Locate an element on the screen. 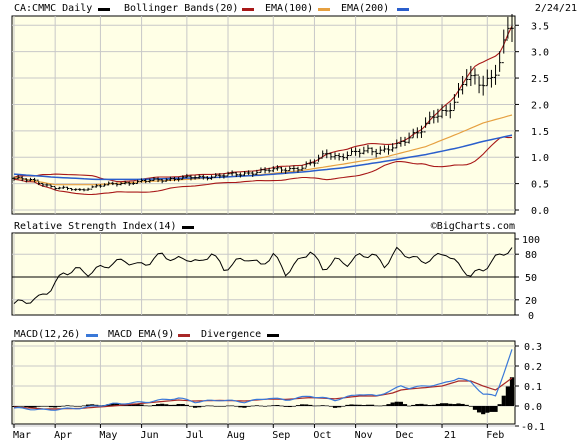  rsi-tick-label: 0 is located at coordinates (531, 316).